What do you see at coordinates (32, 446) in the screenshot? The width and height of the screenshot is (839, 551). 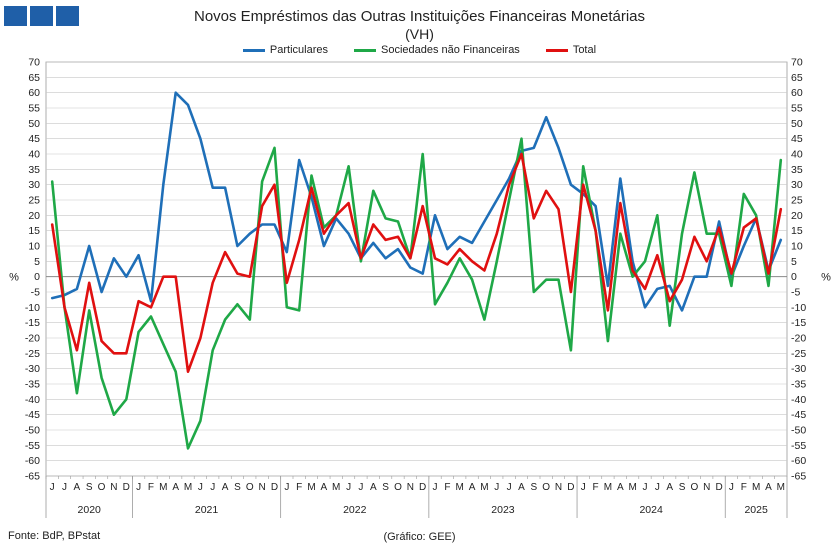 I see `y-tick-label-left: -55` at bounding box center [32, 446].